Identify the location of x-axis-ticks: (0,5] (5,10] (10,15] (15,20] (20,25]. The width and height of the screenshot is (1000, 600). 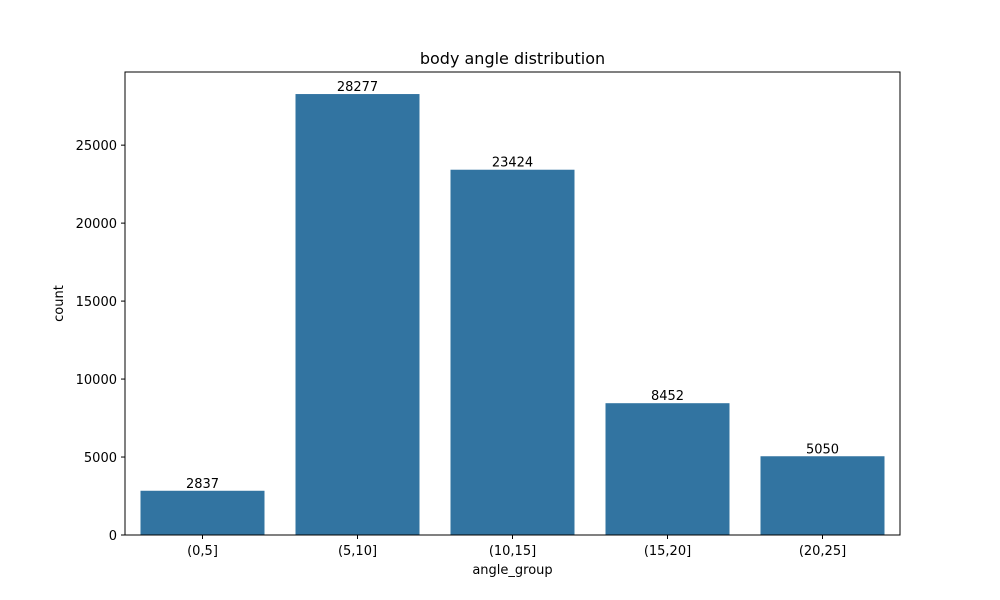
(516, 547).